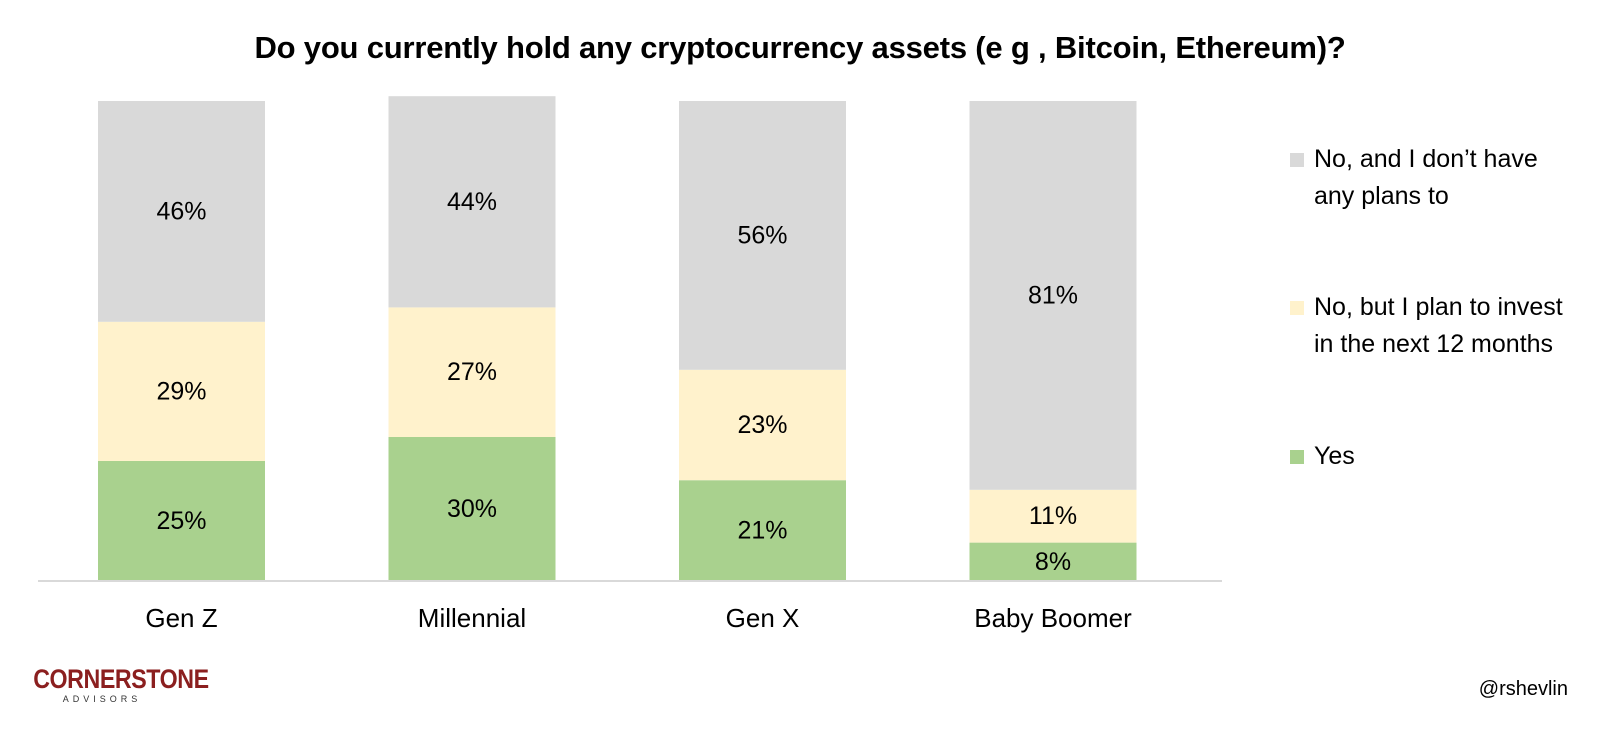 The image size is (1600, 738). Describe the element at coordinates (763, 618) in the screenshot. I see `category-label-gen-x: Gen X` at that location.